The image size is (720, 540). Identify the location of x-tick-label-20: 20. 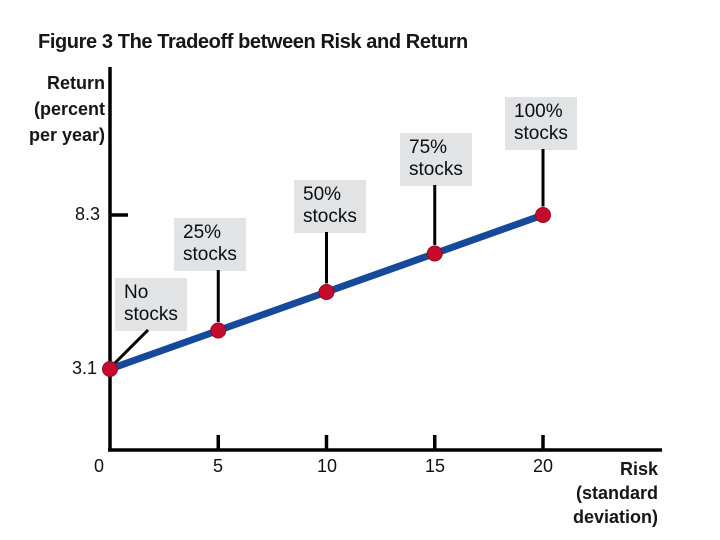
(543, 466).